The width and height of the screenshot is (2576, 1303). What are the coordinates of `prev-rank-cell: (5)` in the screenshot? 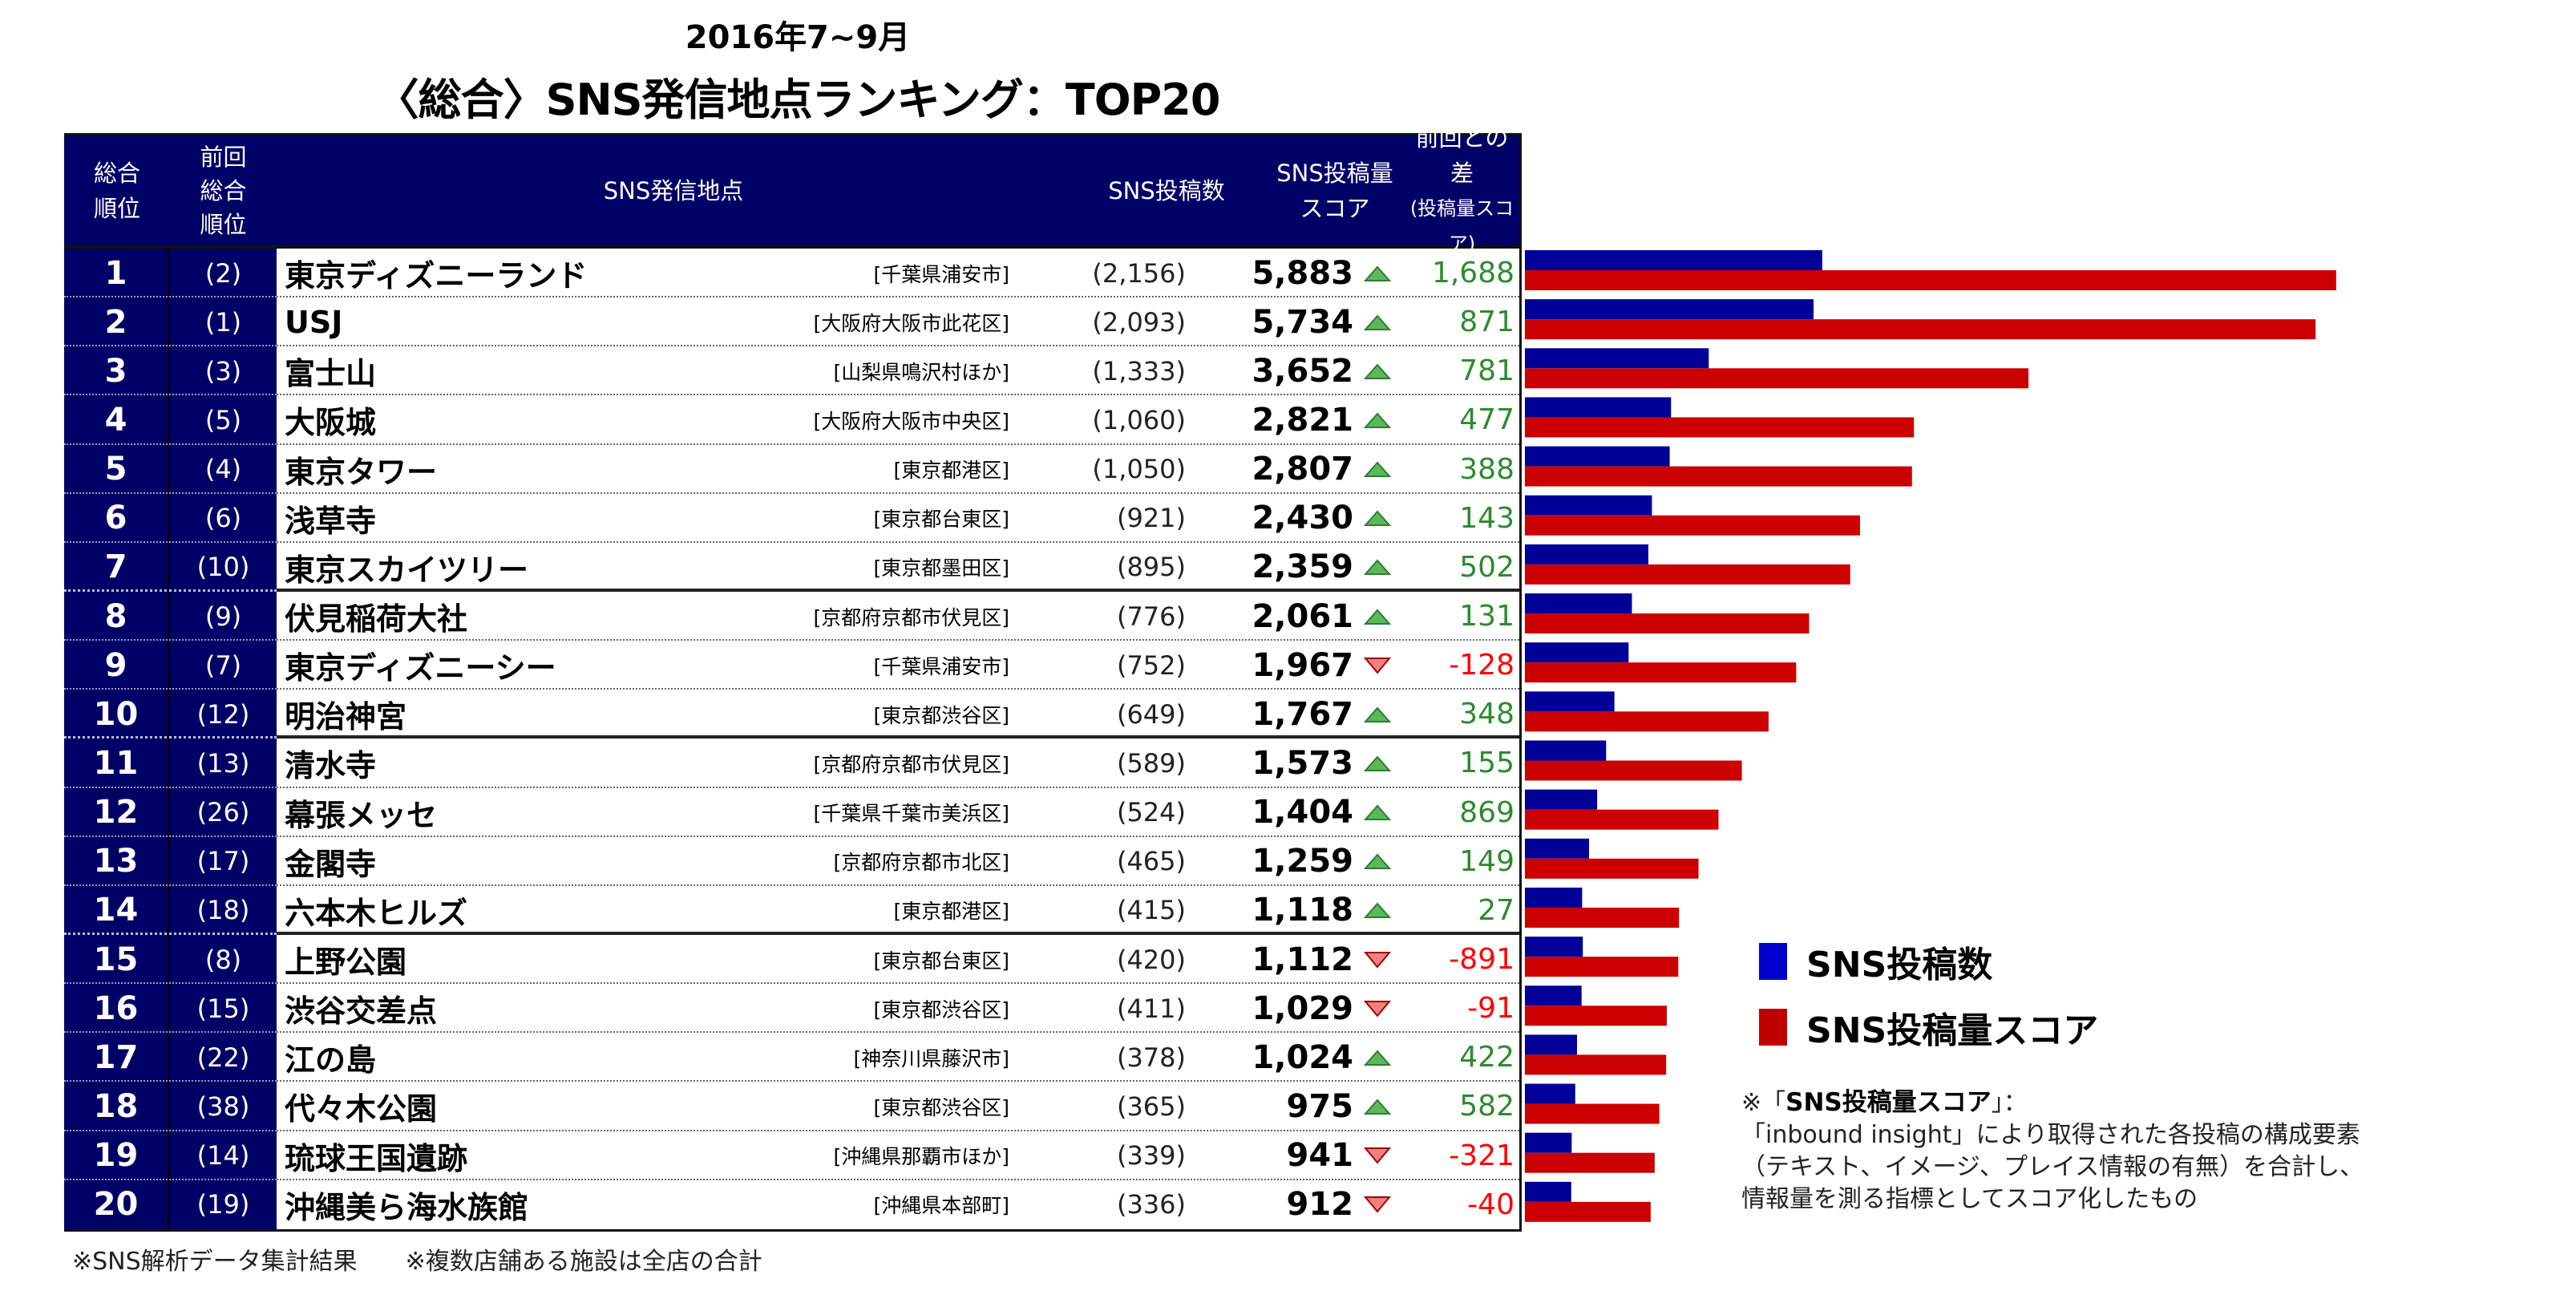 It's located at (223, 420).